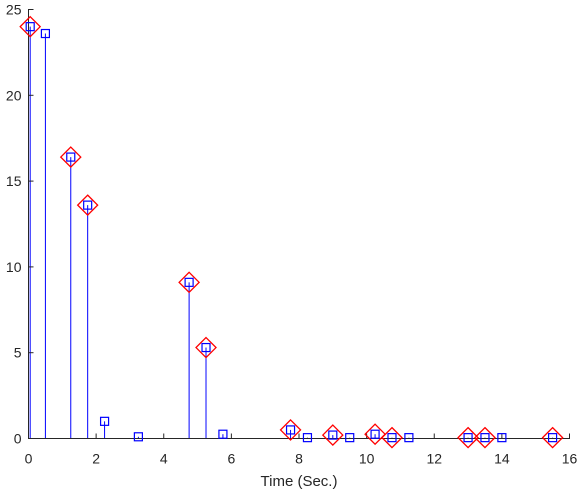  What do you see at coordinates (29, 459) in the screenshot?
I see `x-tick-label: 0` at bounding box center [29, 459].